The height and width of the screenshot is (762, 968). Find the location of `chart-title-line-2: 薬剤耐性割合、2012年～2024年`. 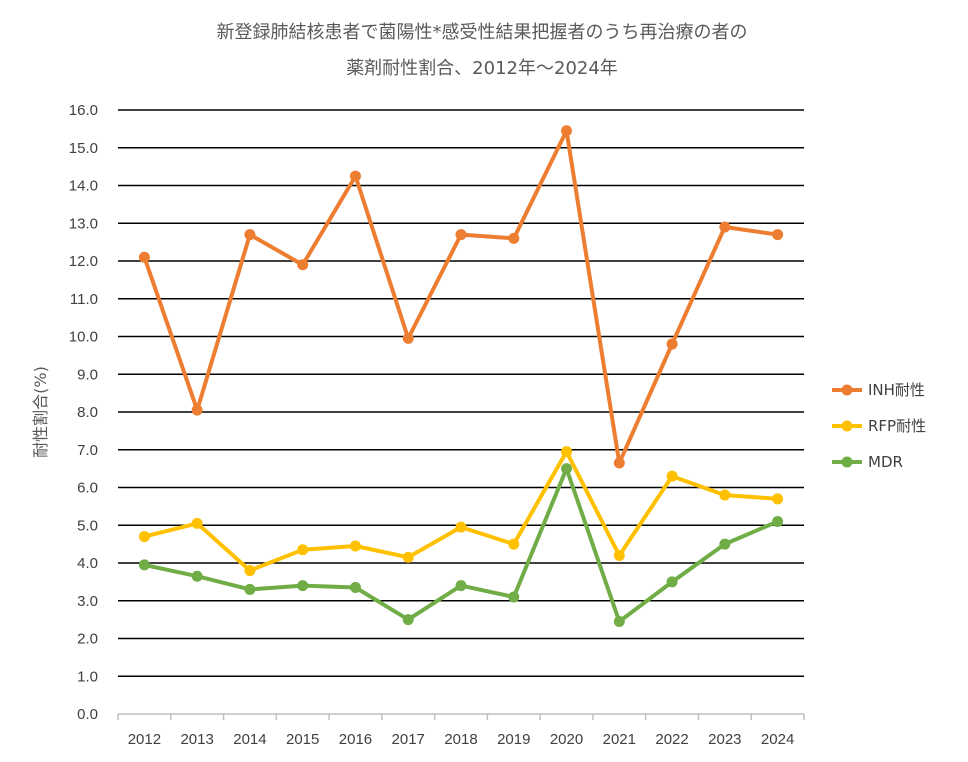

chart-title-line-2: 薬剤耐性割合、2012年～2024年 is located at coordinates (482, 68).